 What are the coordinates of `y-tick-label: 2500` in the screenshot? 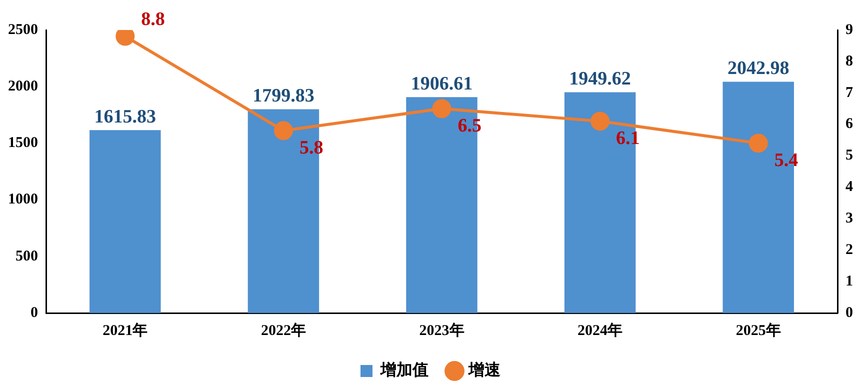 It's located at (23, 30).